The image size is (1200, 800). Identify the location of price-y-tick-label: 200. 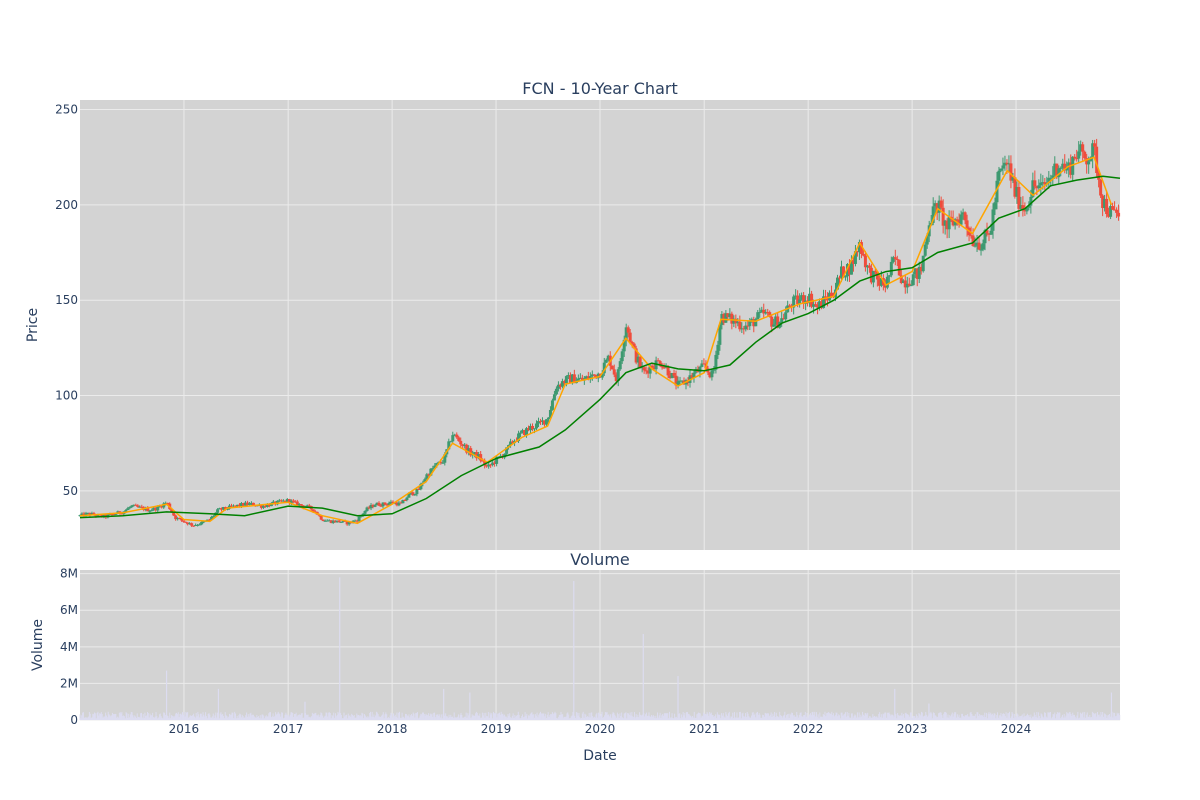
(66, 205).